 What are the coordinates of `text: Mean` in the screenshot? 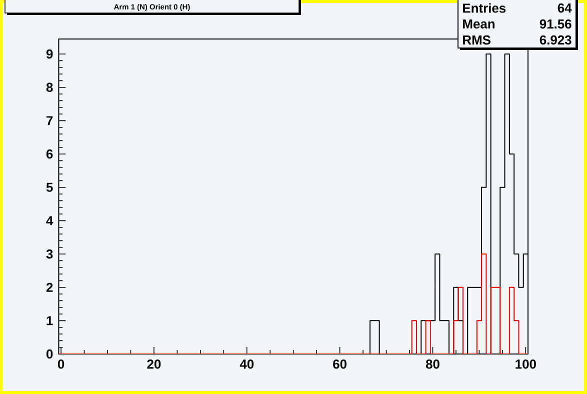 It's located at (479, 24).